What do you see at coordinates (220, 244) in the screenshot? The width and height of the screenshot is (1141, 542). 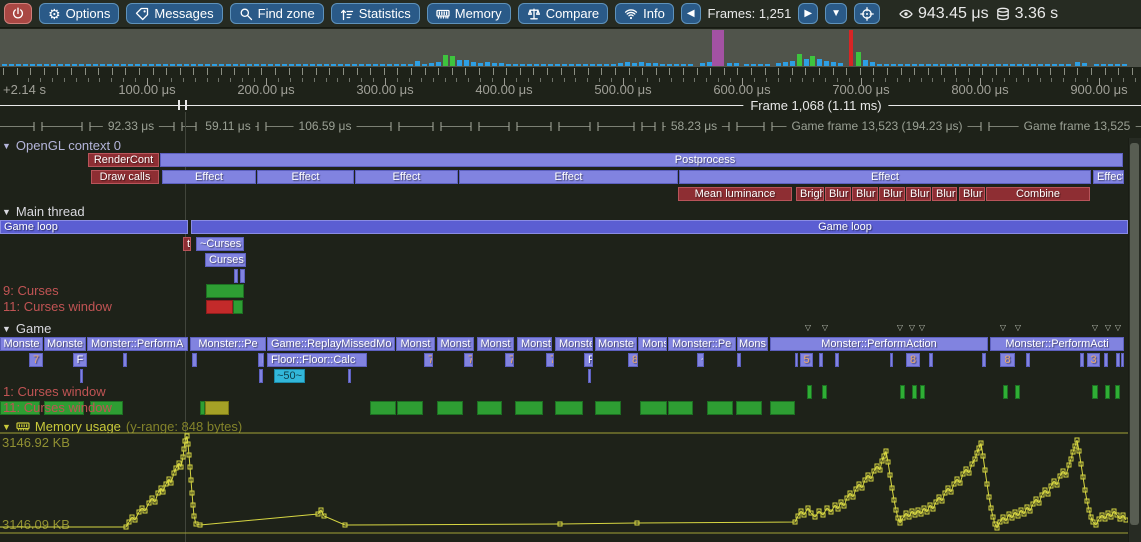 I see `zone-bar: ~Curses` at bounding box center [220, 244].